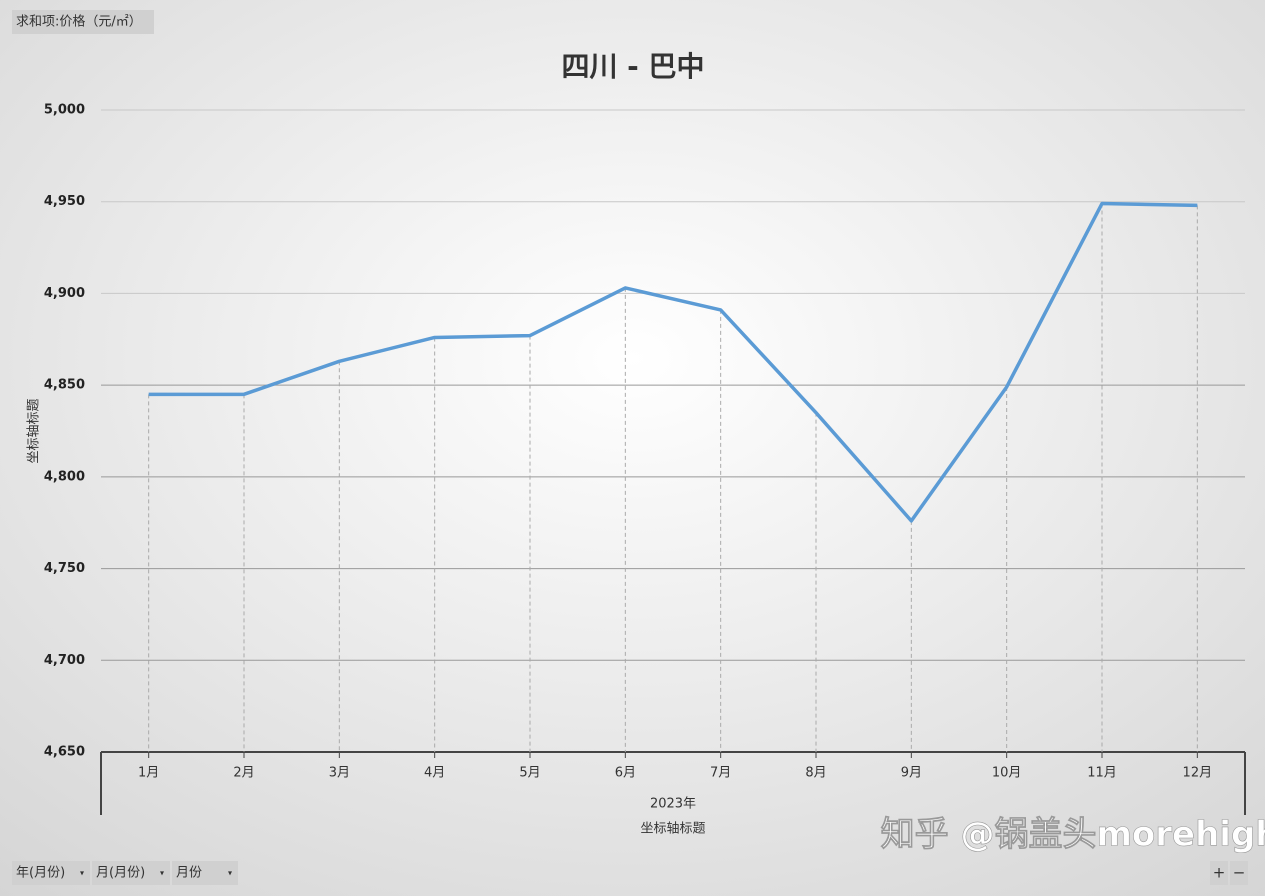  What do you see at coordinates (1198, 773) in the screenshot?
I see `x-tick-label: 12月` at bounding box center [1198, 773].